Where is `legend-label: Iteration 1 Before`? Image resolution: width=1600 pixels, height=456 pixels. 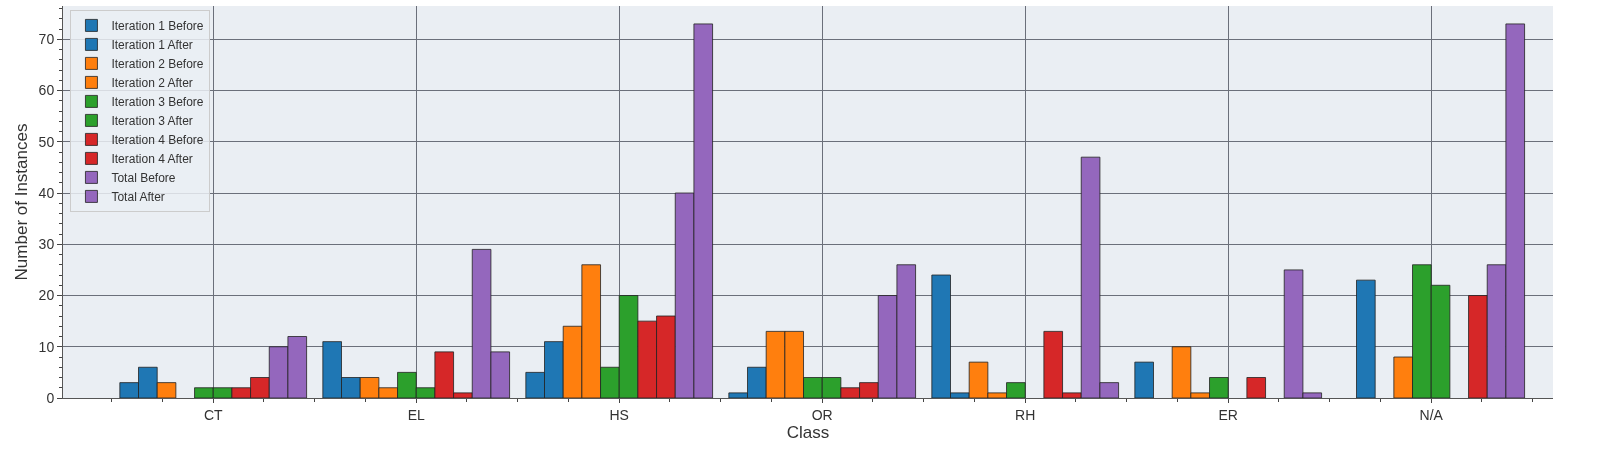
legend-label: Iteration 1 Before is located at coordinates (157, 26).